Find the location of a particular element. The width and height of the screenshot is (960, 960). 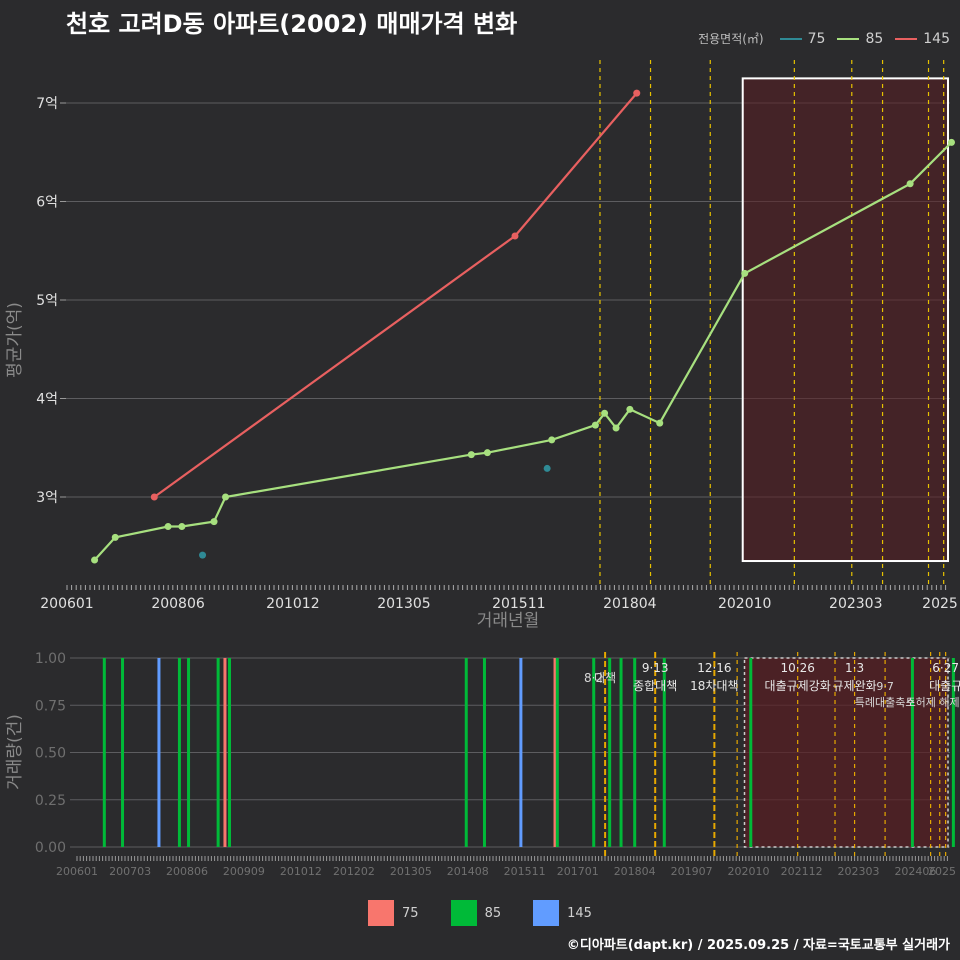

bottom-legend-label-85: 85 is located at coordinates (493, 913).